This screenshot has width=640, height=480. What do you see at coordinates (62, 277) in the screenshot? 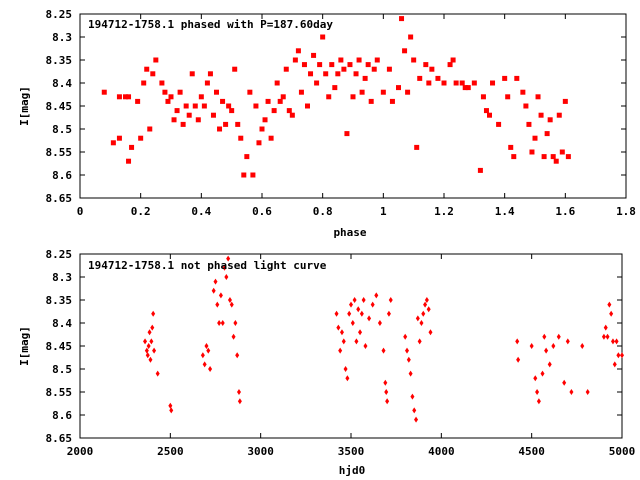
I see `unphased-y-tick-label: 8.3` at bounding box center [62, 277].